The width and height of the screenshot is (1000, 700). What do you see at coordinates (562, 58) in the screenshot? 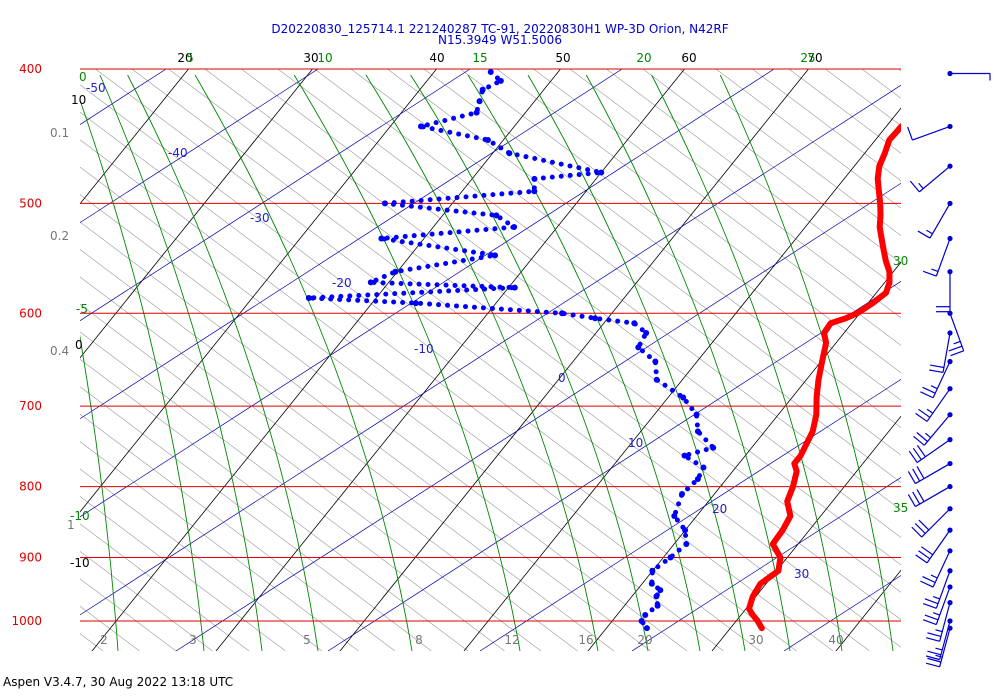
I see `top-temp-label: 50` at bounding box center [562, 58].